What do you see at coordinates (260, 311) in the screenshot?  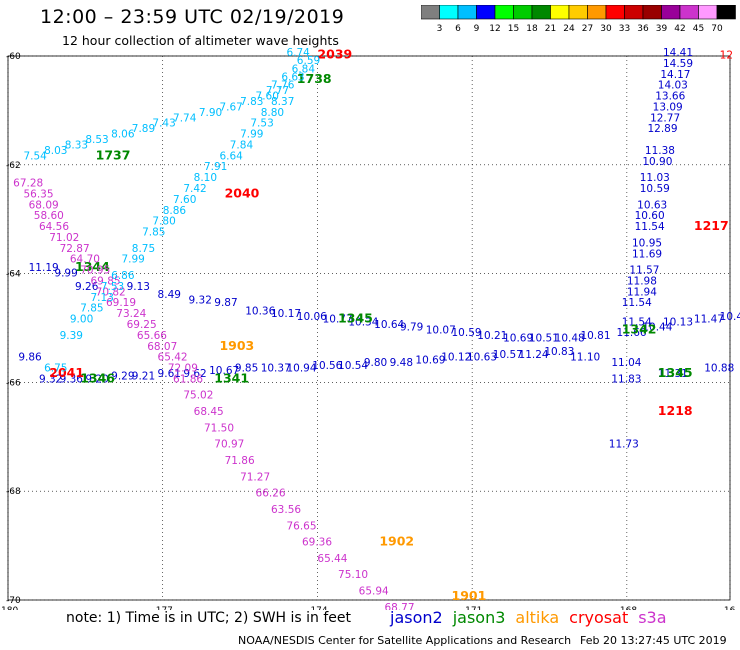 I see `wave-height-point: 10.36` at bounding box center [260, 311].